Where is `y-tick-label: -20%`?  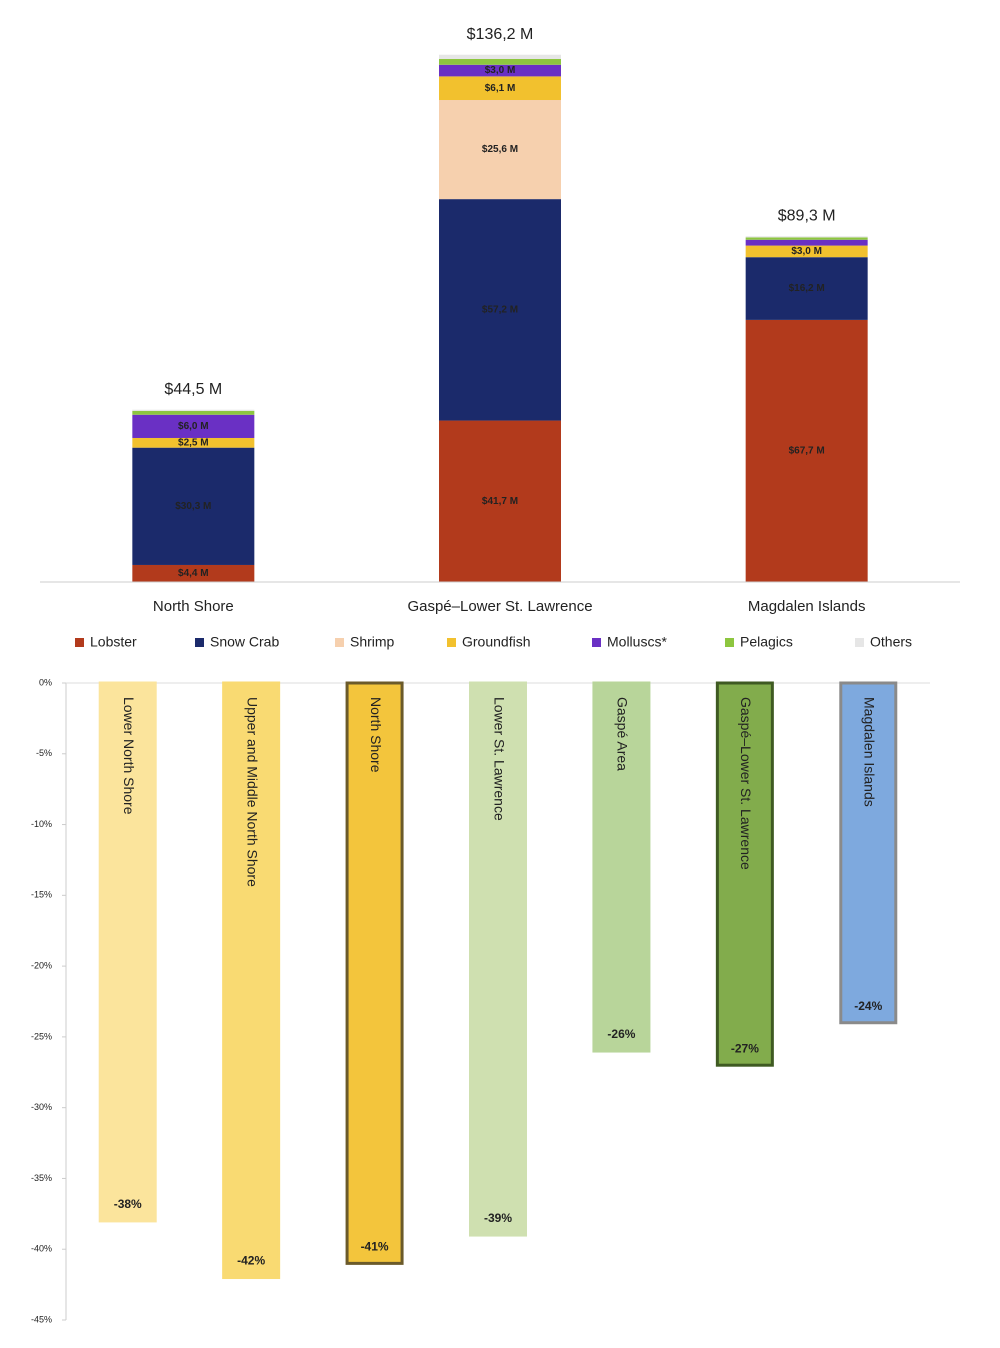
y-tick-label: -20% is located at coordinates (41, 965).